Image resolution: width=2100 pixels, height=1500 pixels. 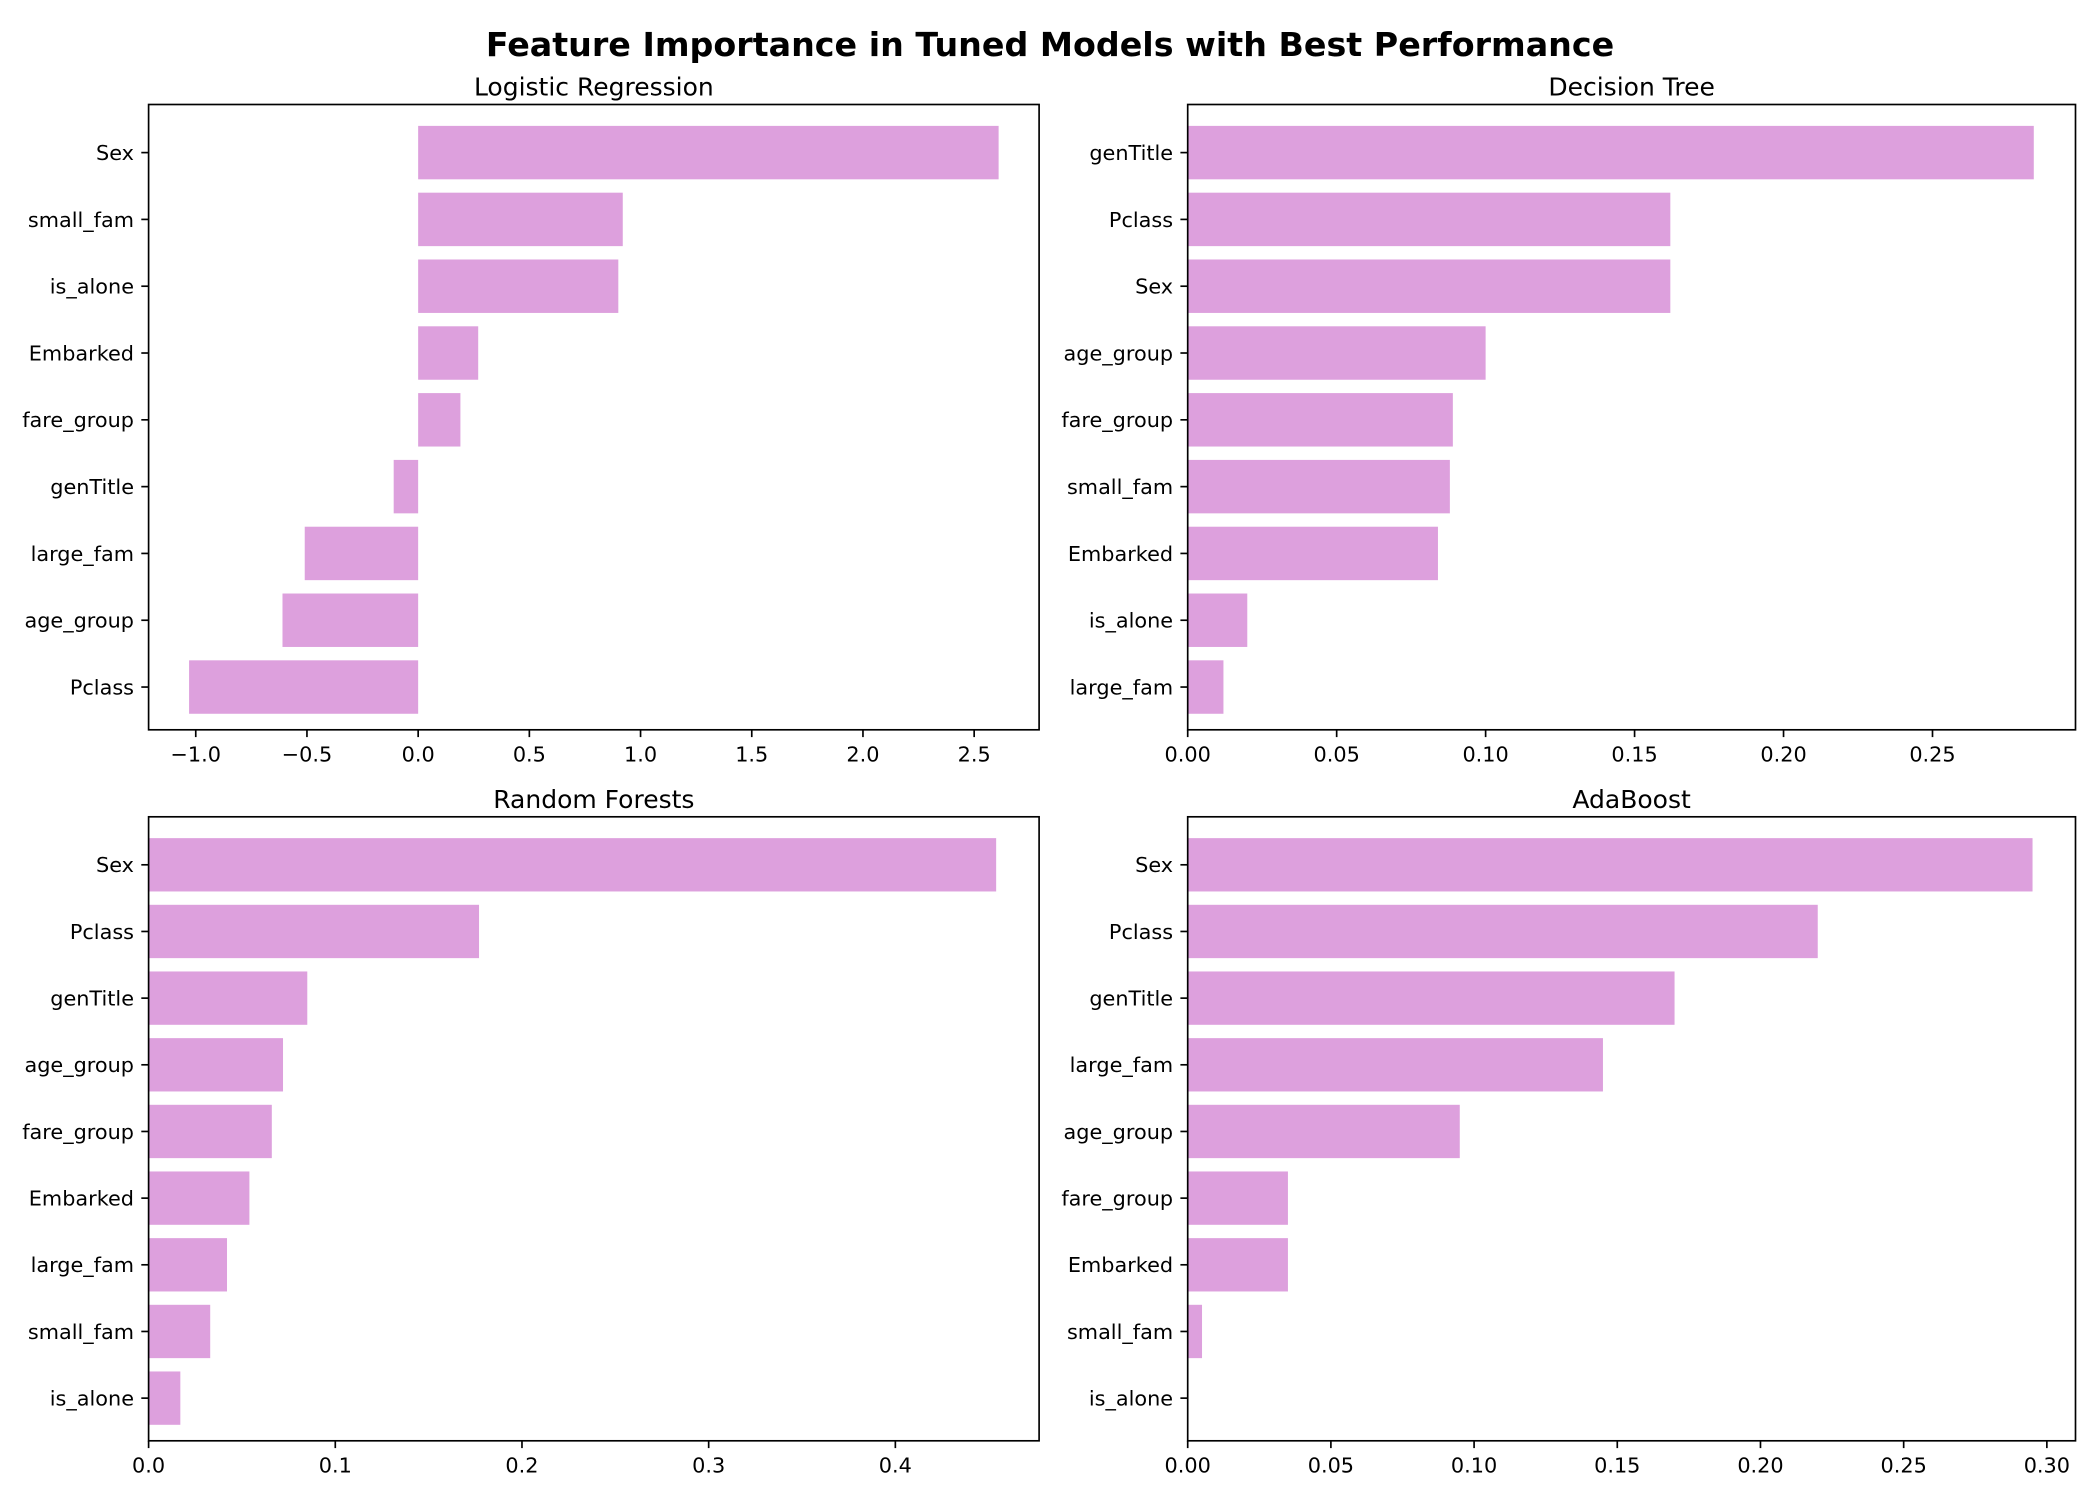 What do you see at coordinates (1631, 87) in the screenshot?
I see `subplot-title: Decision Tree` at bounding box center [1631, 87].